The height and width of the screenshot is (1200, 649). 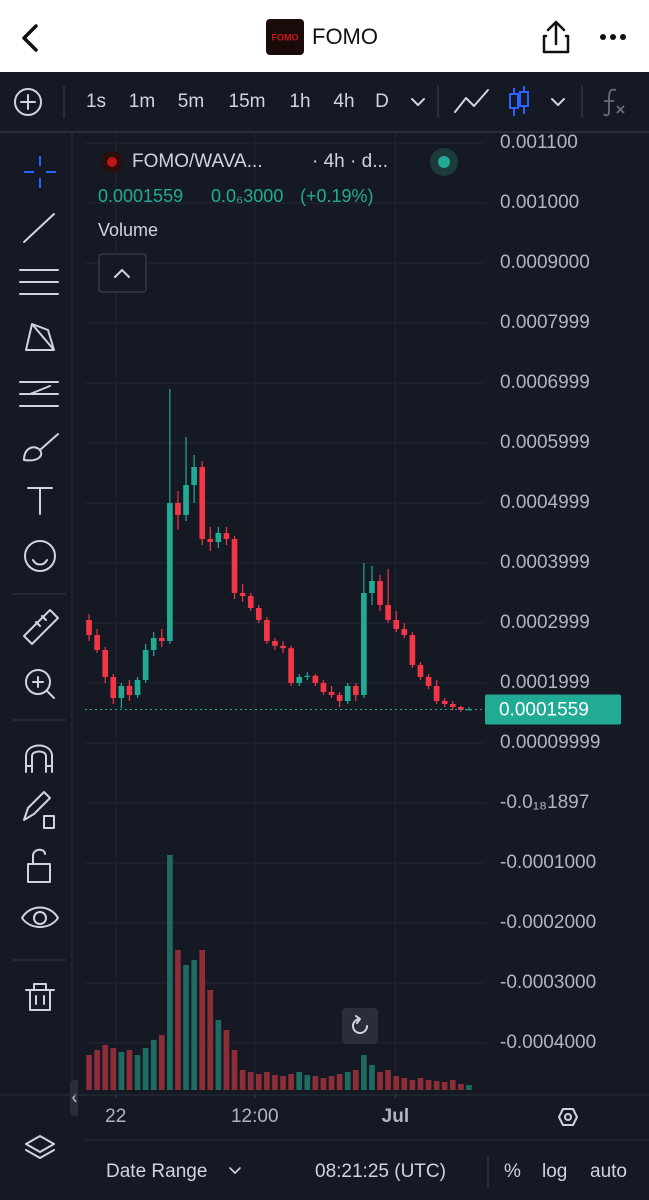 What do you see at coordinates (418, 102) in the screenshot?
I see `interval-dropdown` at bounding box center [418, 102].